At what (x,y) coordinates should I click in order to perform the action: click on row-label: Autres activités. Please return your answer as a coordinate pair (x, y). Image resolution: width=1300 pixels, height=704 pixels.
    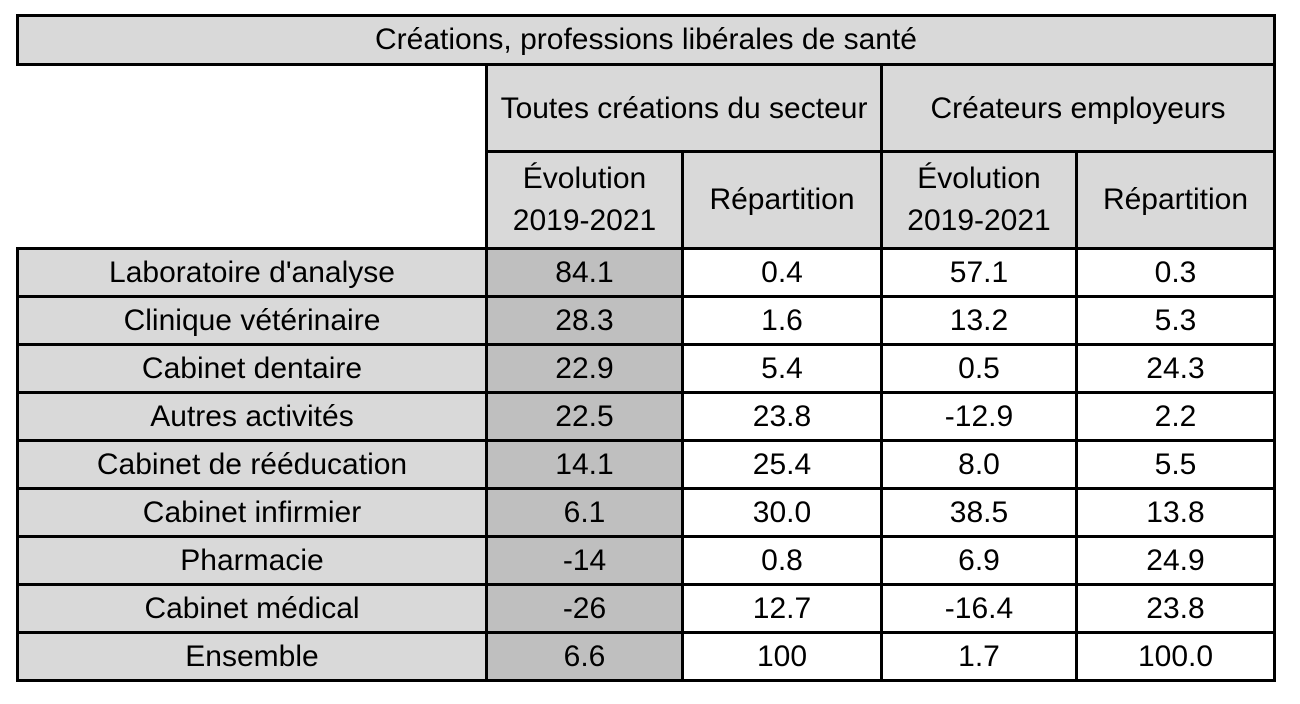
    Looking at the image, I should click on (252, 416).